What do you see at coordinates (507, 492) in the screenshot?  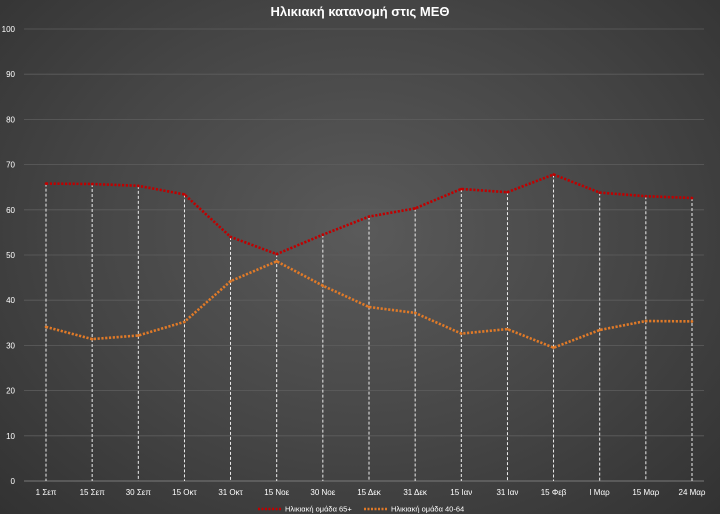 I see `x-tick-label: 31 Ιαν` at bounding box center [507, 492].